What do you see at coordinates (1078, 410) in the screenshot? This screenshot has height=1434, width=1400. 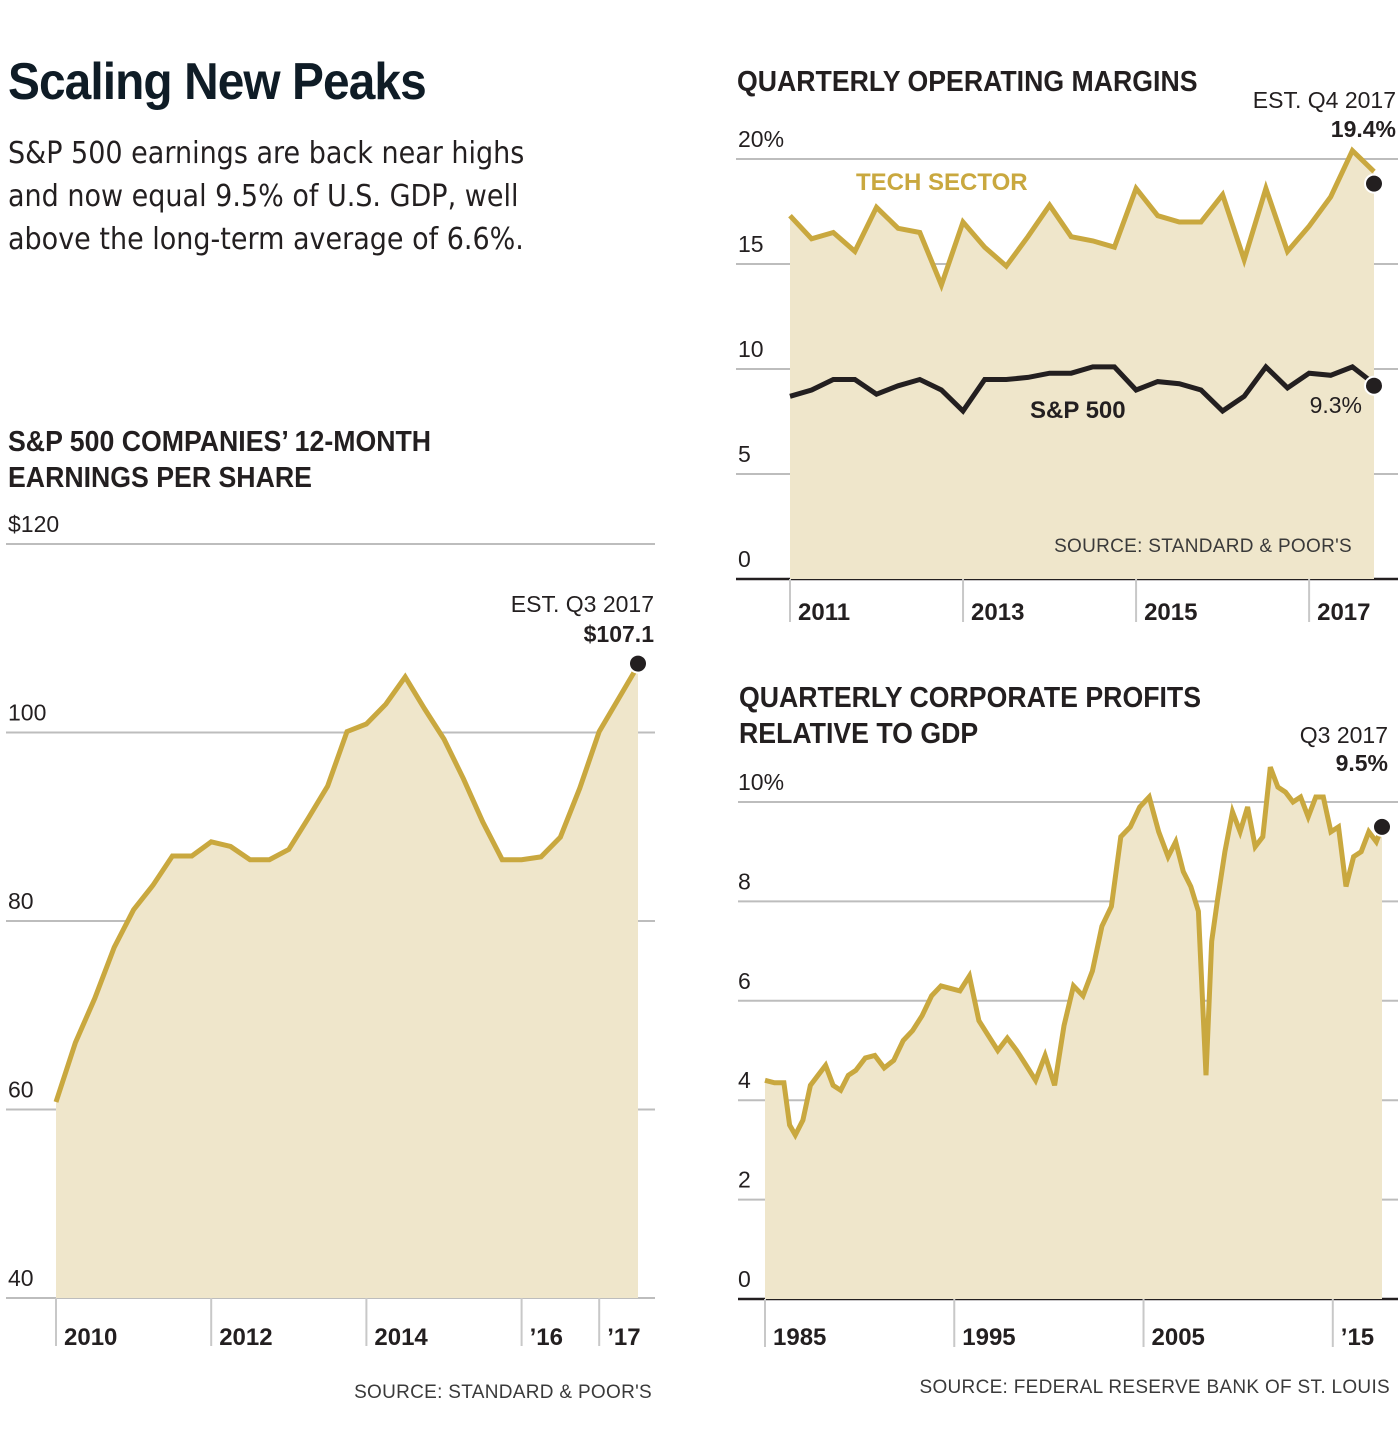 I see `sp500-label: S&P 500` at bounding box center [1078, 410].